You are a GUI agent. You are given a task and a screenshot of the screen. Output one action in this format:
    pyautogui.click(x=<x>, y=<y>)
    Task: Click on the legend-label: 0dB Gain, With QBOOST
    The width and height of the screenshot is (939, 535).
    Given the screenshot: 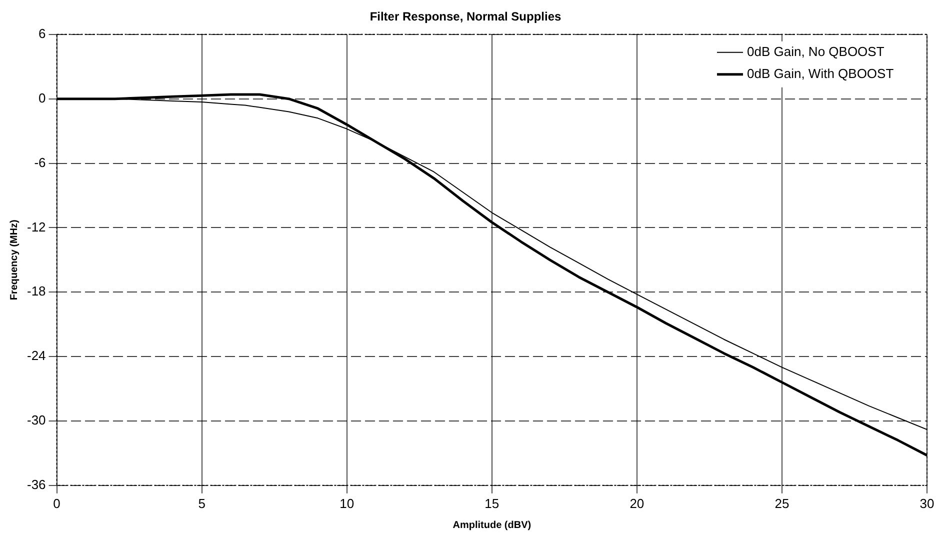 What is the action you would take?
    pyautogui.click(x=820, y=73)
    